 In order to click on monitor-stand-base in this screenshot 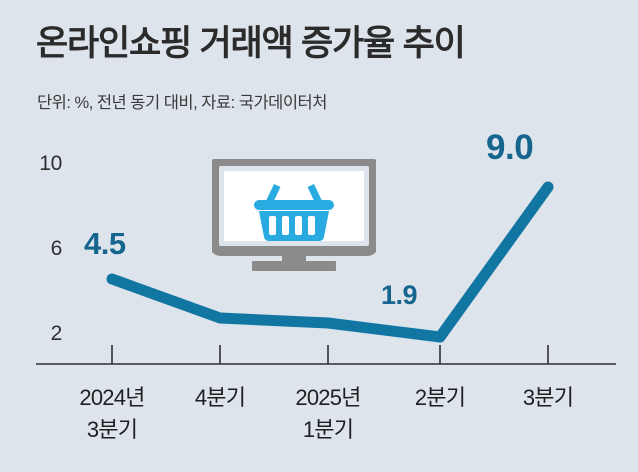, I will do `click(294, 266)`.